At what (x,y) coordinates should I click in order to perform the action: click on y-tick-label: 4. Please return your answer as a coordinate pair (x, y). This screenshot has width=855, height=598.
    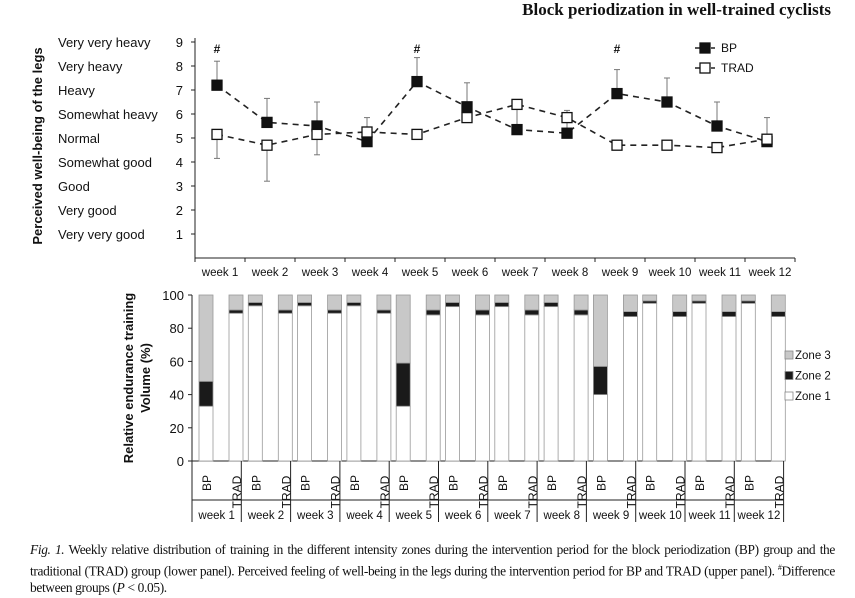
    Looking at the image, I should click on (179, 162).